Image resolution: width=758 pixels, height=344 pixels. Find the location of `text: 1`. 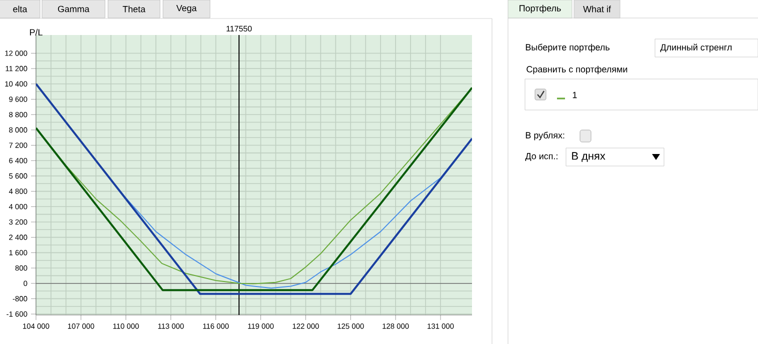

text: 1 is located at coordinates (574, 95).